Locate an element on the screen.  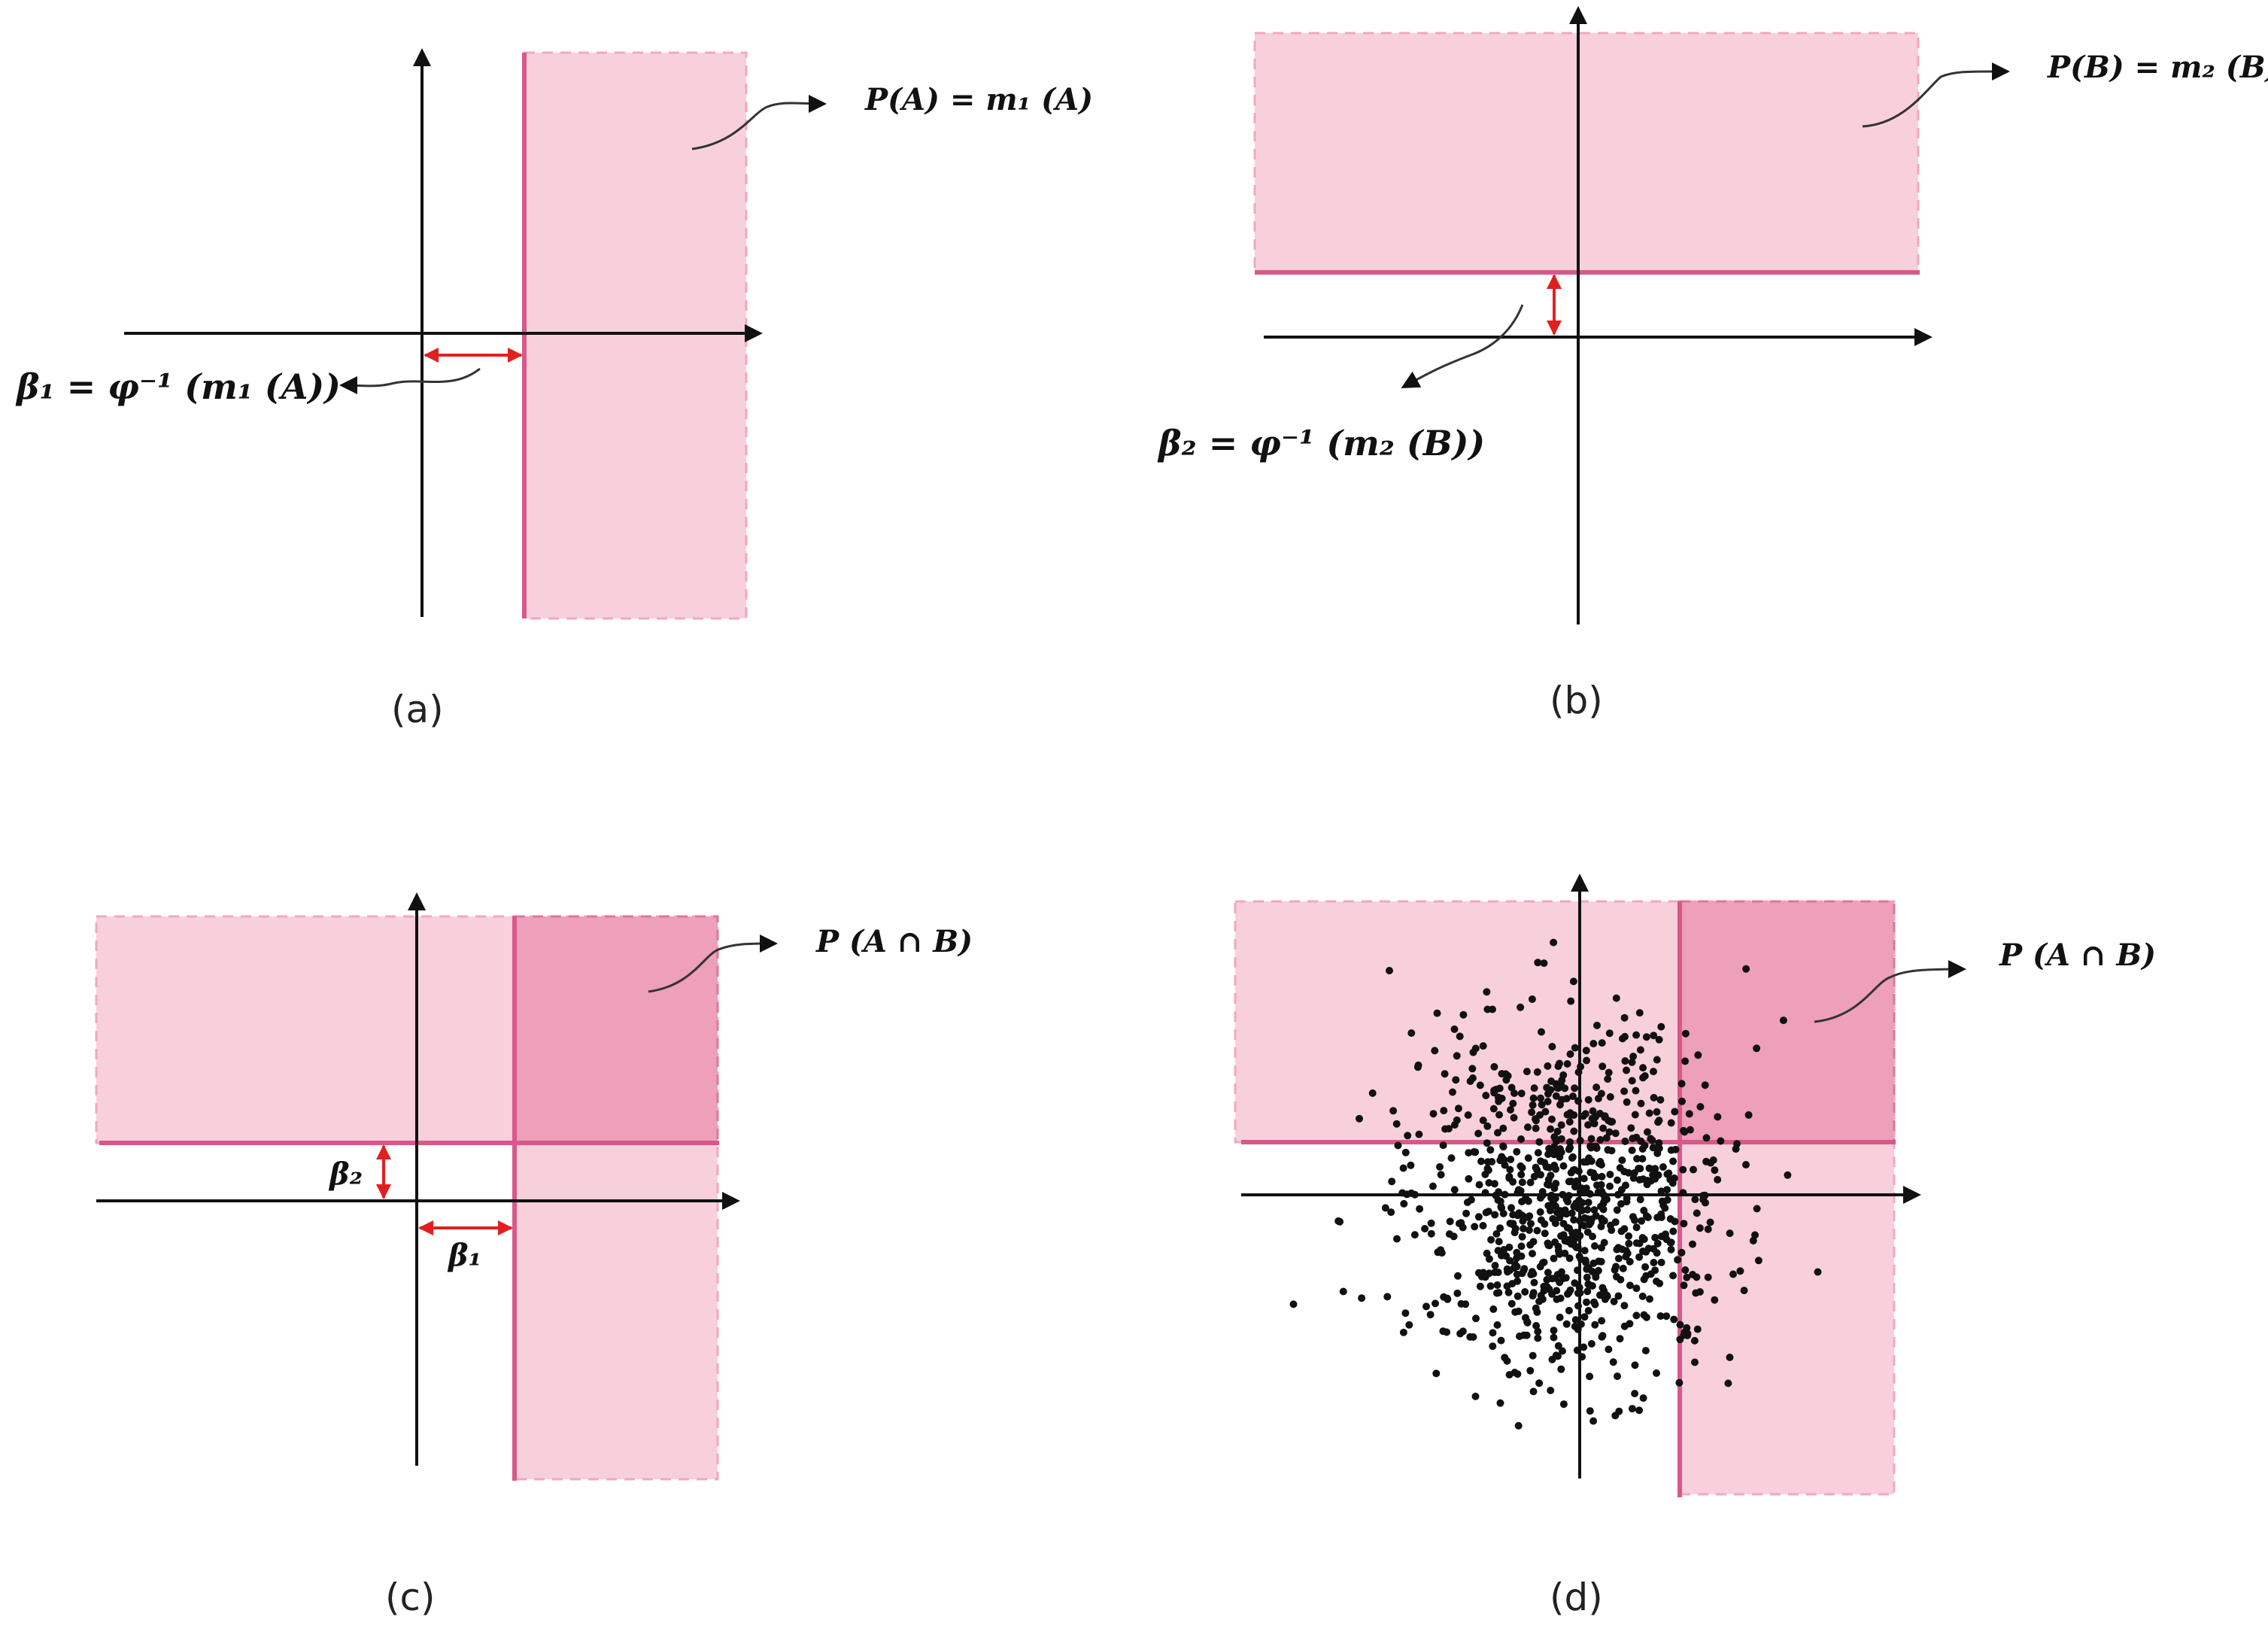
caption-a: (a) is located at coordinates (417, 709).